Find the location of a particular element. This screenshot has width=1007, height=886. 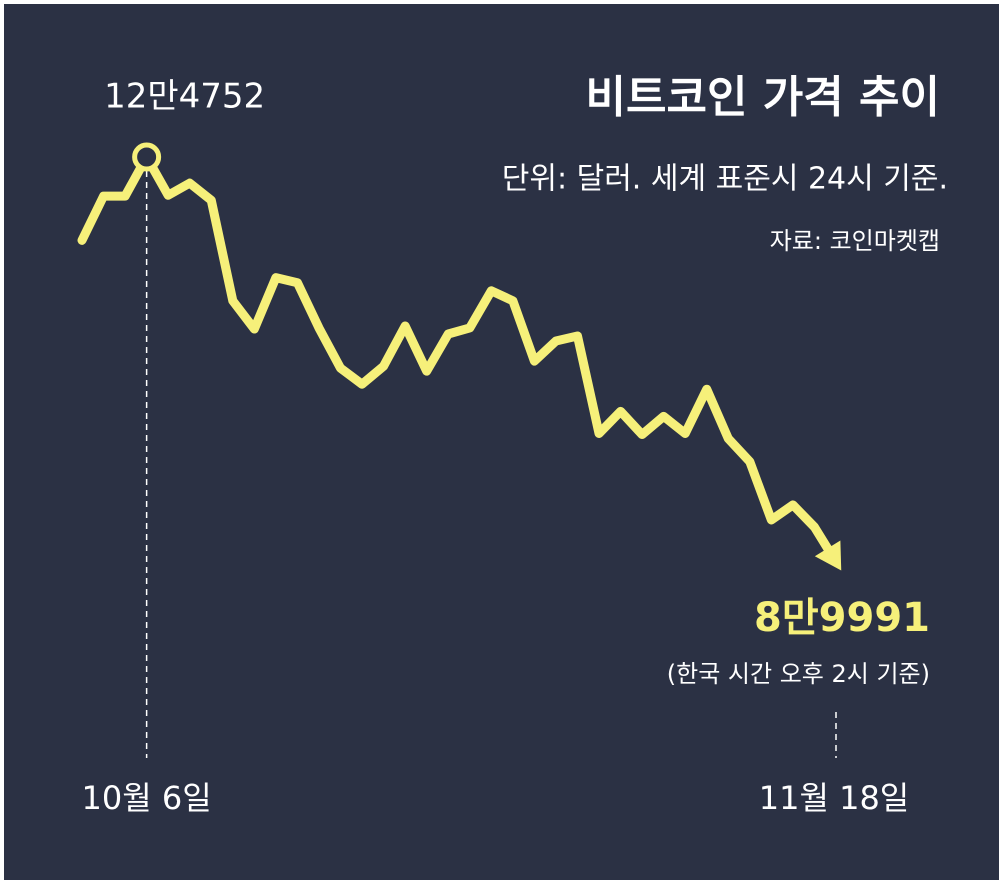

x-tick-label: 11월 18일 is located at coordinates (834, 798).